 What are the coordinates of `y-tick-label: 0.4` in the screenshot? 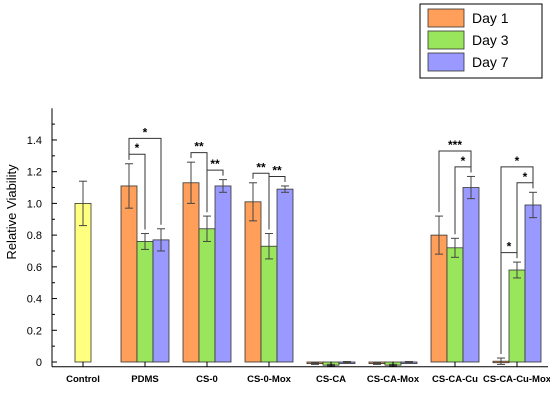 It's located at (34, 300).